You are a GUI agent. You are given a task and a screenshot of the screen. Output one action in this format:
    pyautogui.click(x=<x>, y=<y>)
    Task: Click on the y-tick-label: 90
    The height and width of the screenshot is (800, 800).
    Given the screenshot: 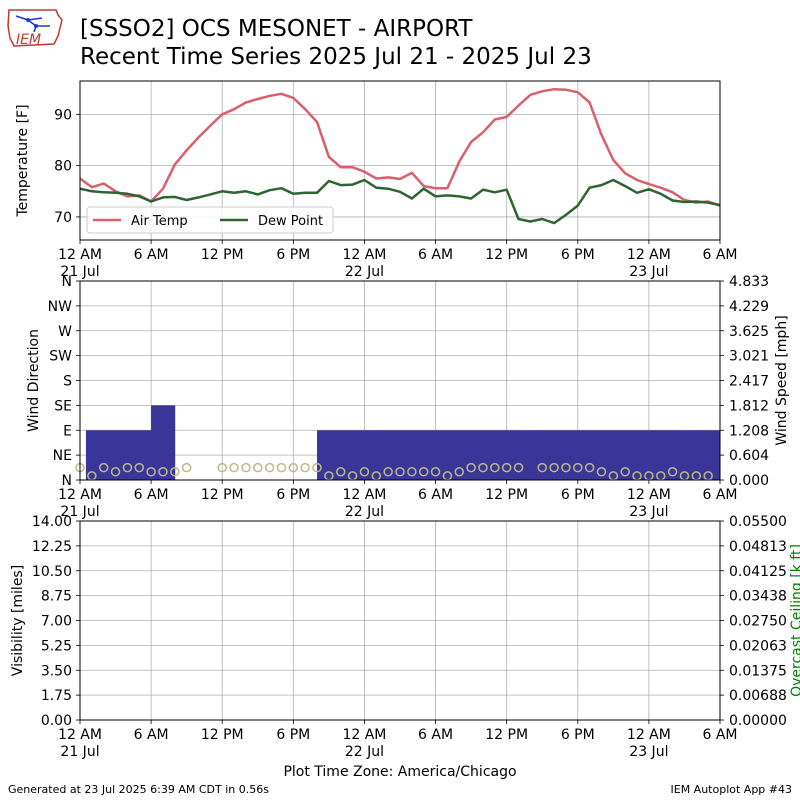 What is the action you would take?
    pyautogui.click(x=63, y=115)
    